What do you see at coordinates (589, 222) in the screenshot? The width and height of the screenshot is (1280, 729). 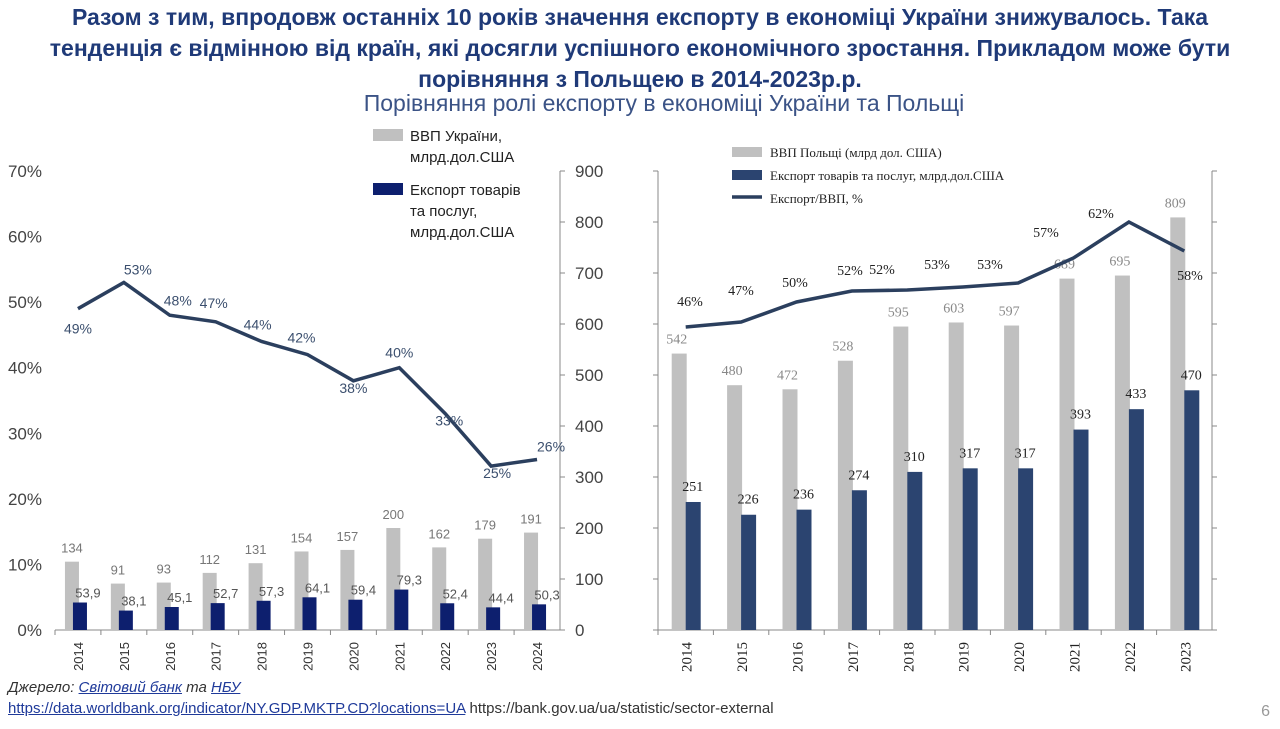 I see `right-axis-tick-label: 800` at bounding box center [589, 222].